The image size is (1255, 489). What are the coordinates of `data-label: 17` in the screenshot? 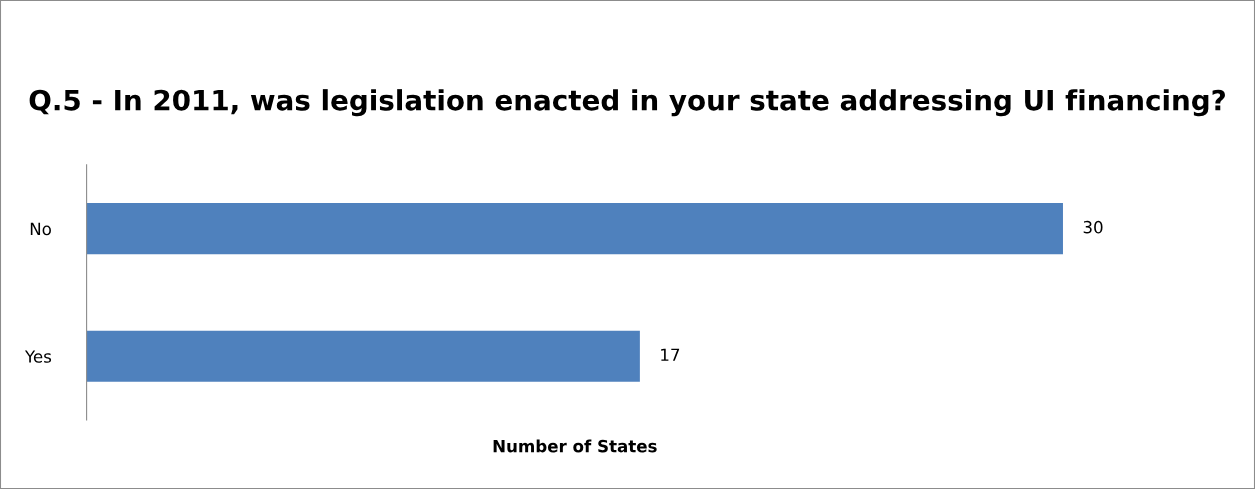 It's located at (670, 354).